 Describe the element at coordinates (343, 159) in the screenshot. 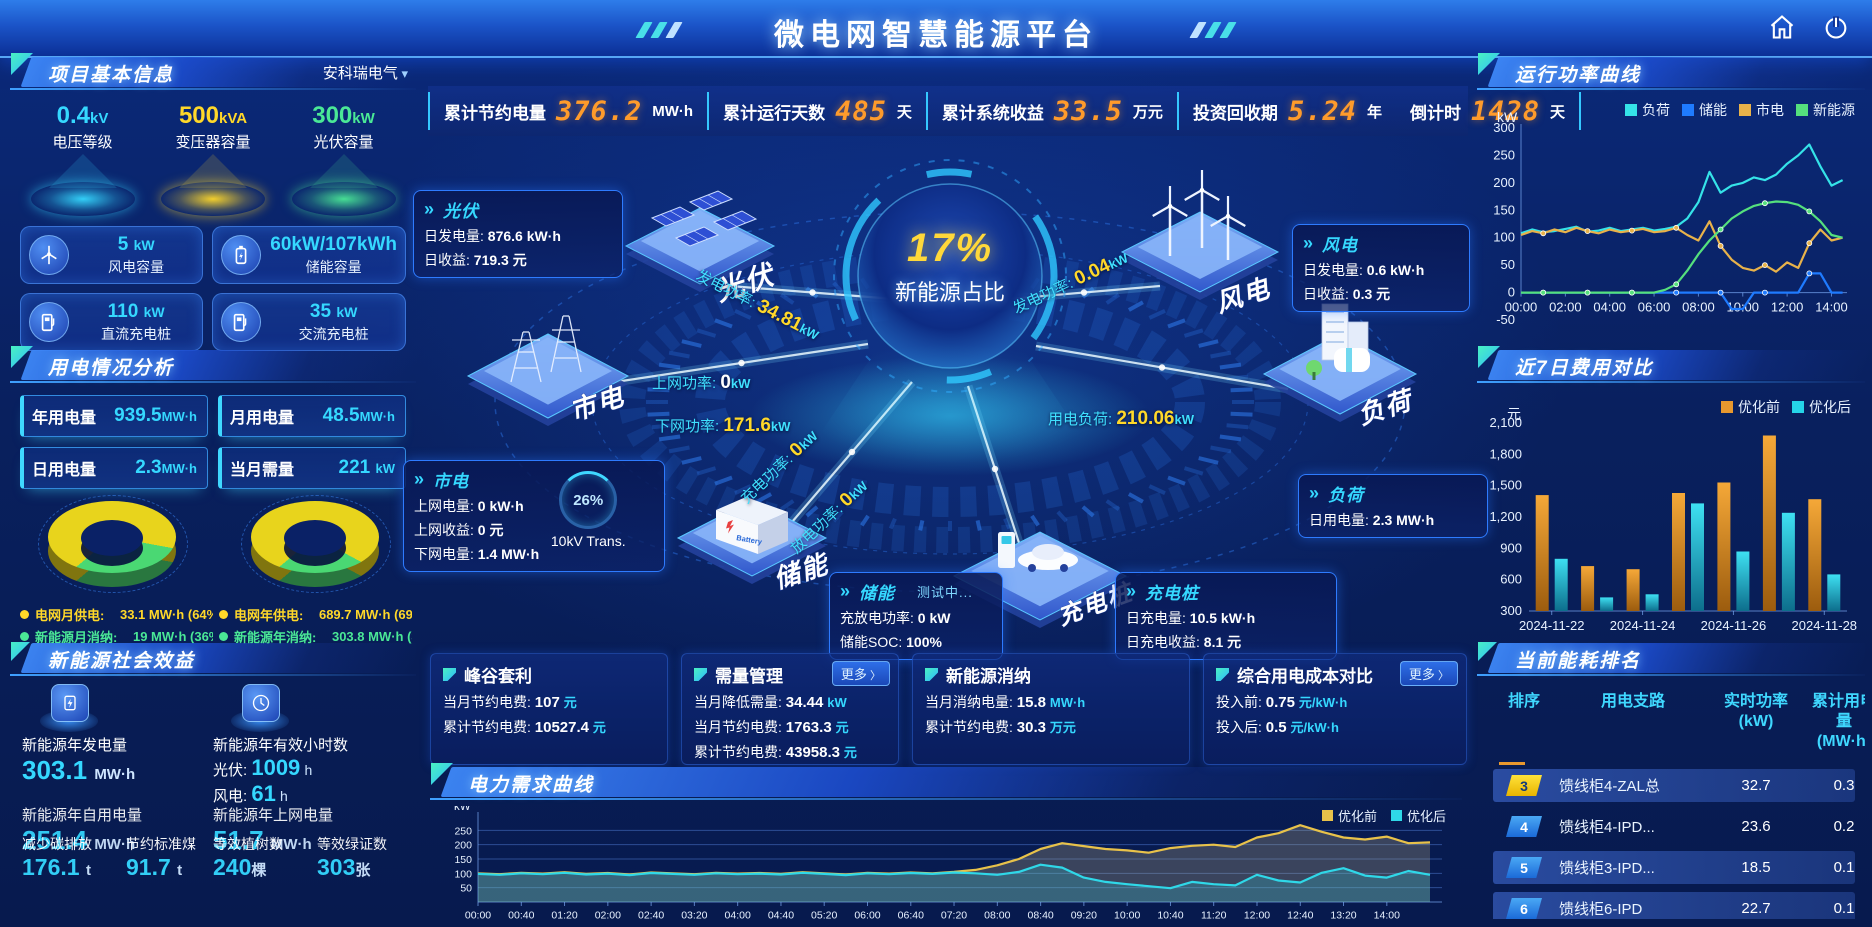

I see `pedestal-pv-capacity: 300kW 光伏容量` at that location.